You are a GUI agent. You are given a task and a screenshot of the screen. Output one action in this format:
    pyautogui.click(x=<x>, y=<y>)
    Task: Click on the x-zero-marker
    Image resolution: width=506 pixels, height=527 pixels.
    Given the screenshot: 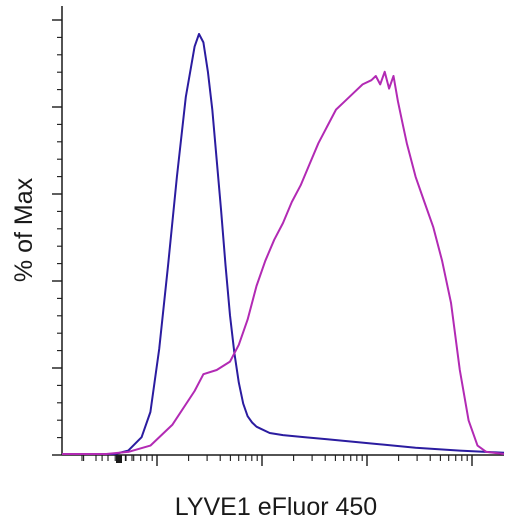 What is the action you would take?
    pyautogui.click(x=119, y=459)
    